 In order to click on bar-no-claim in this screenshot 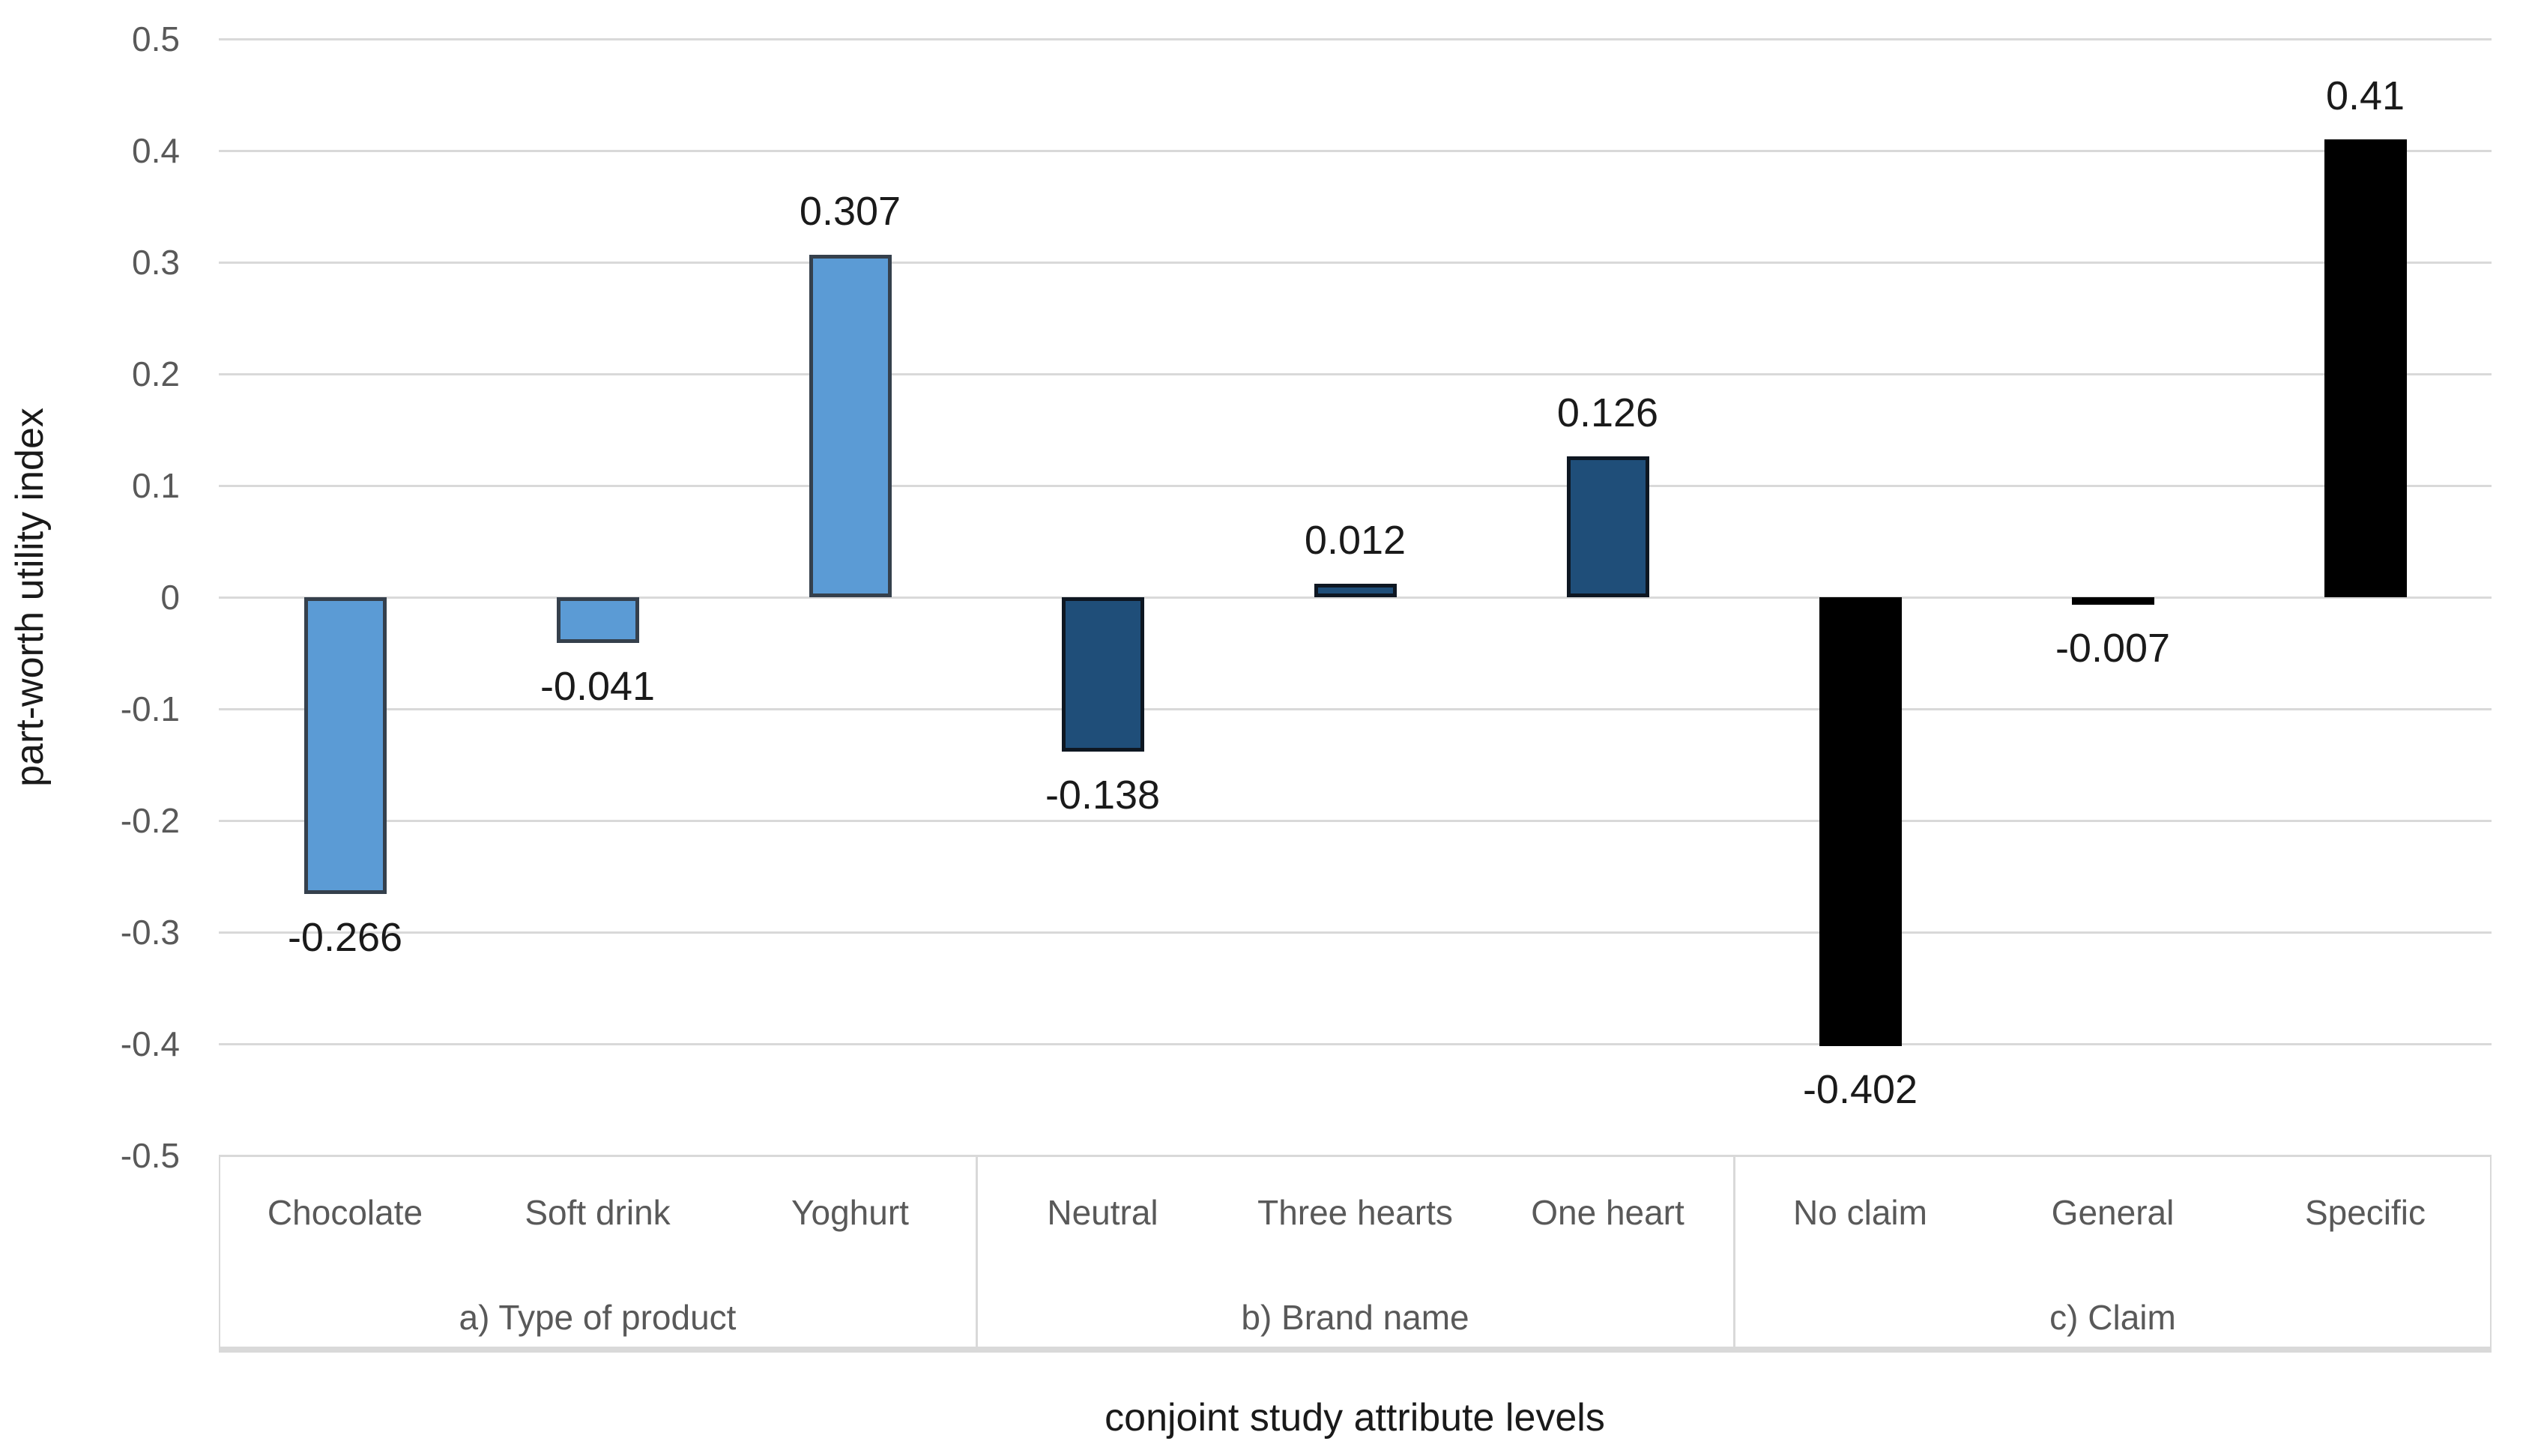, I will do `click(1860, 821)`.